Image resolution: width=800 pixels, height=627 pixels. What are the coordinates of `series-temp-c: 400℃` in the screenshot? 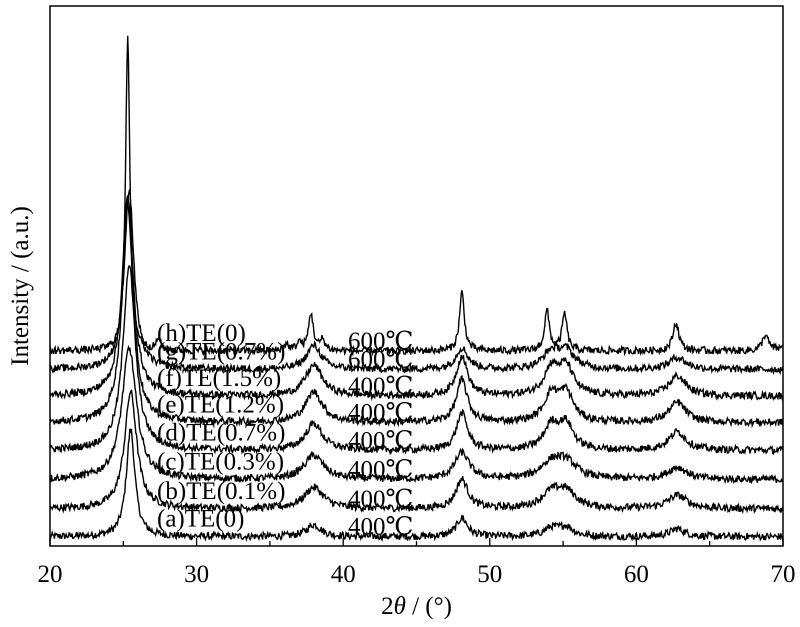 It's located at (380, 470).